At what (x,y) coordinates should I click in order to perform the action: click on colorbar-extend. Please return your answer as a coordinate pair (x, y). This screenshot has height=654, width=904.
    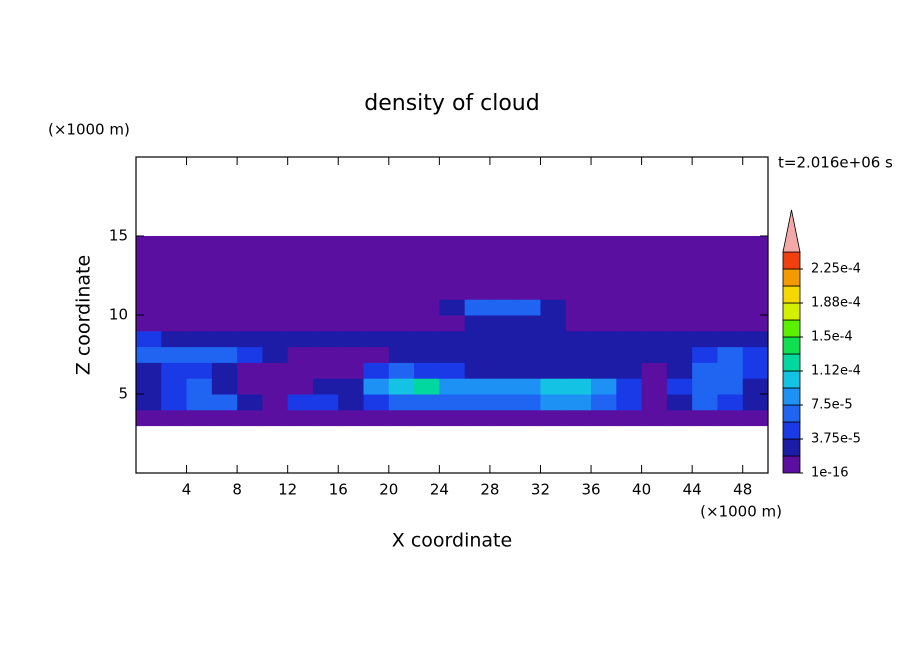
    Looking at the image, I should click on (791, 231).